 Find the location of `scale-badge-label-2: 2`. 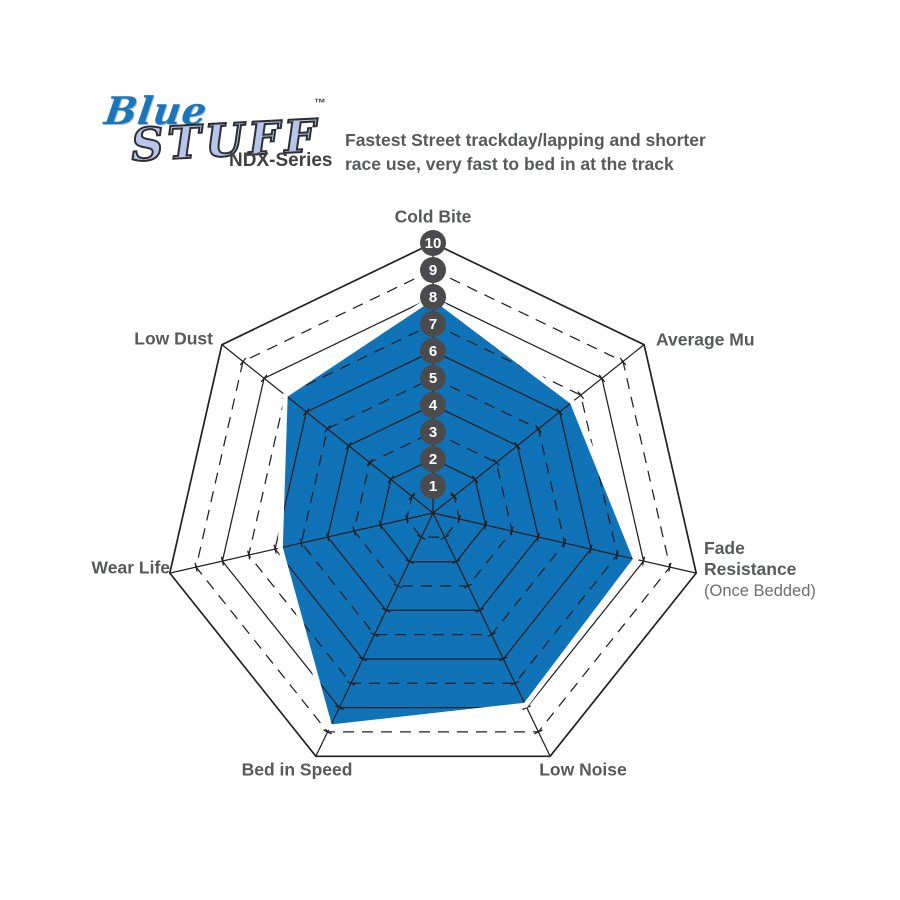

scale-badge-label-2: 2 is located at coordinates (433, 459).